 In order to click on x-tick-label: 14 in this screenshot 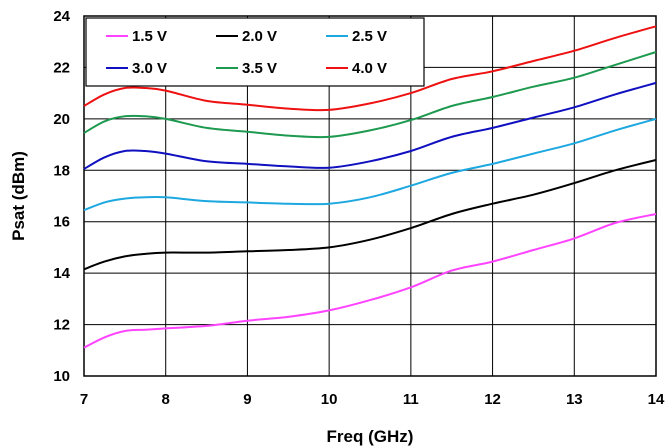, I will do `click(656, 399)`.